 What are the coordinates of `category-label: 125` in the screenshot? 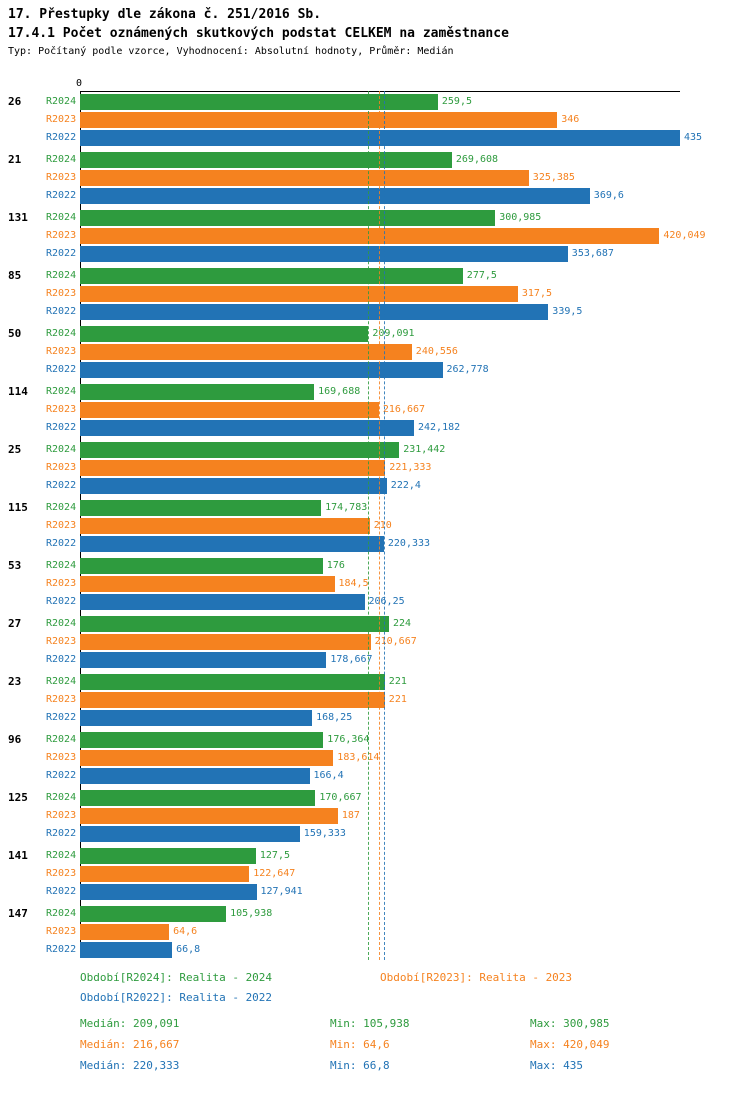 It's located at (18, 797).